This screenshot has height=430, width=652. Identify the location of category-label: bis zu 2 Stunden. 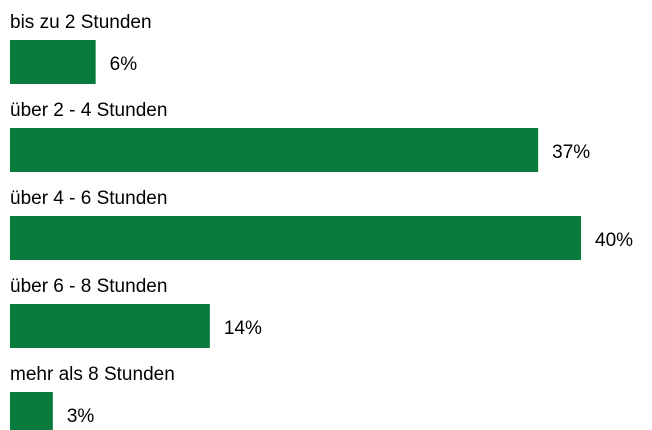
(81, 22).